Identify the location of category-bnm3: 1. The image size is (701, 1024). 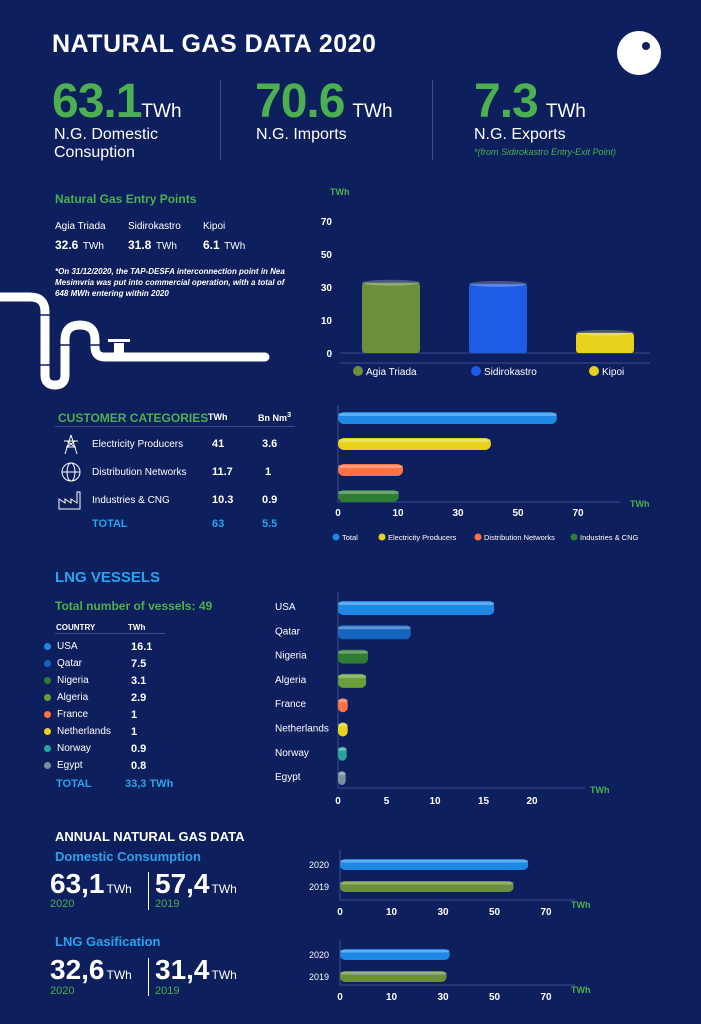
(268, 472).